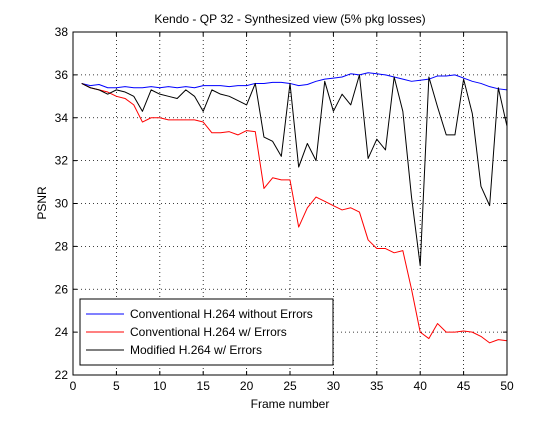 This screenshot has height=425, width=560. I want to click on x-tick-label: 10, so click(160, 386).